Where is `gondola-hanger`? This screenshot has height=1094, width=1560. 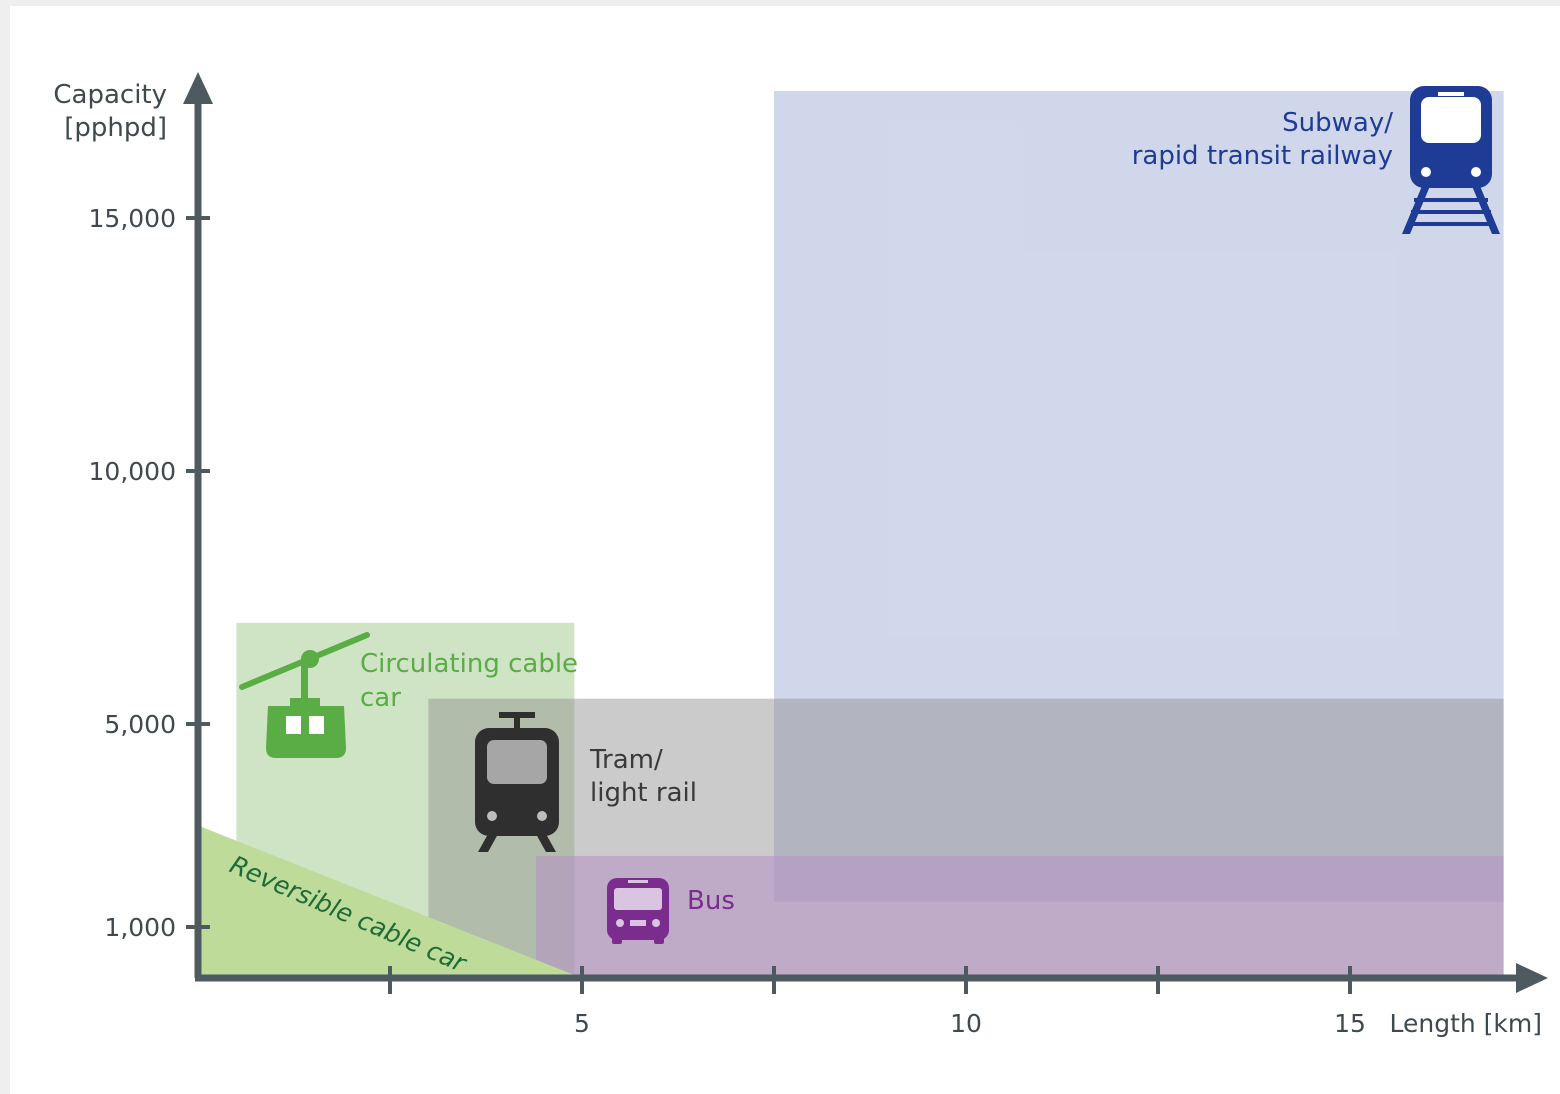 gondola-hanger is located at coordinates (304, 682).